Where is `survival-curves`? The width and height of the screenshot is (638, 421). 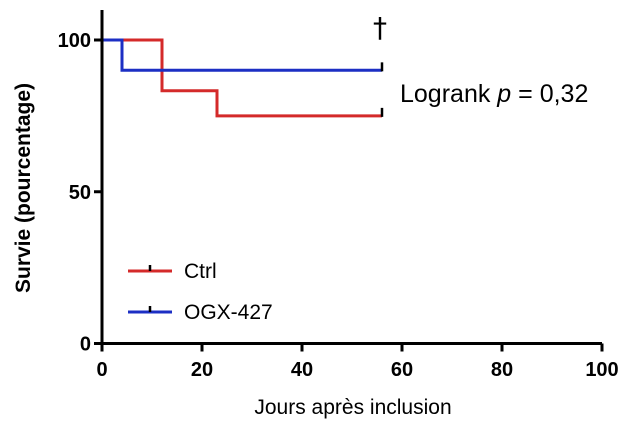 survival-curves is located at coordinates (243, 78).